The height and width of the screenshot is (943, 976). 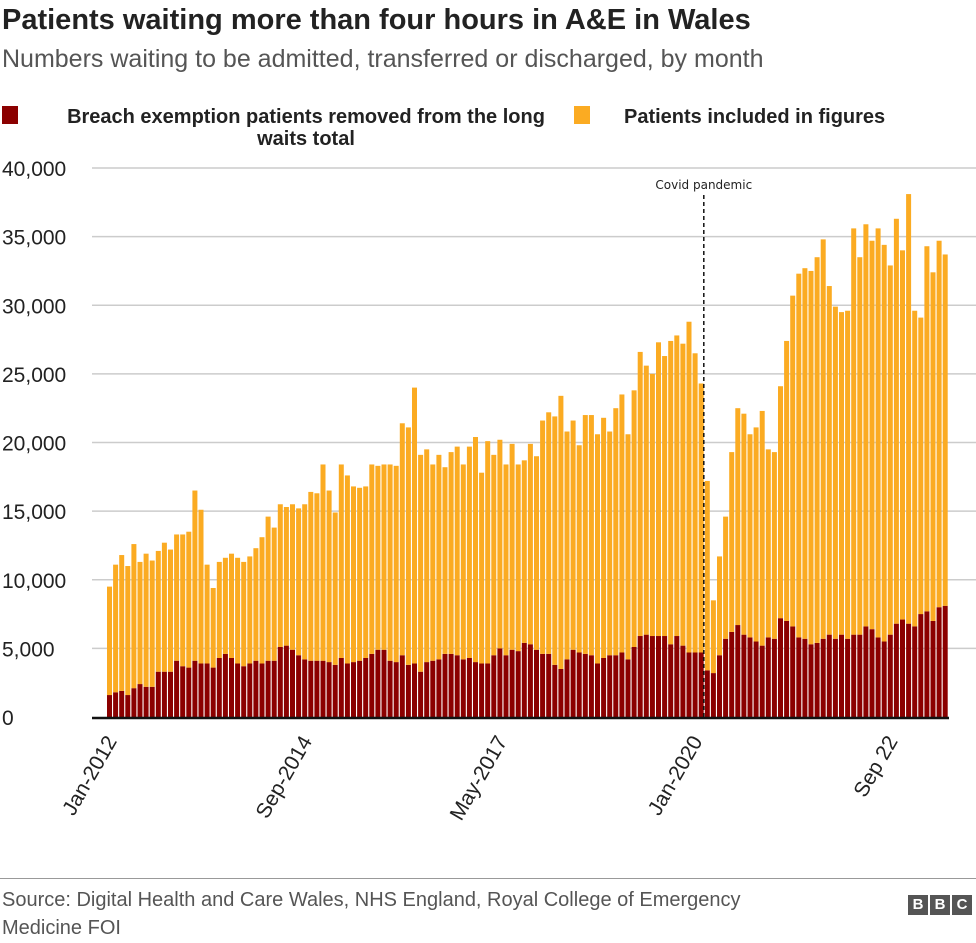 What do you see at coordinates (317, 688) in the screenshot?
I see `bar-breach-Nov-2014` at bounding box center [317, 688].